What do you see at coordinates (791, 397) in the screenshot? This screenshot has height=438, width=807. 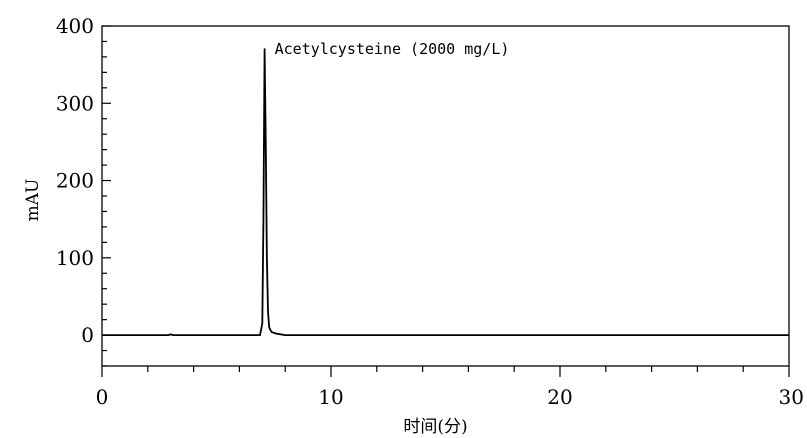 I see `x-tick-label: 30` at bounding box center [791, 397].